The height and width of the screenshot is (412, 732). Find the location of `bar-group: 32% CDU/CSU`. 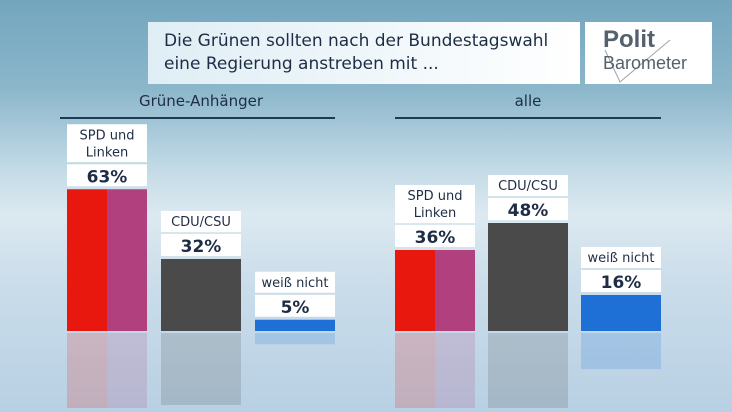

bar-group: 32% CDU/CSU is located at coordinates (201, 308).